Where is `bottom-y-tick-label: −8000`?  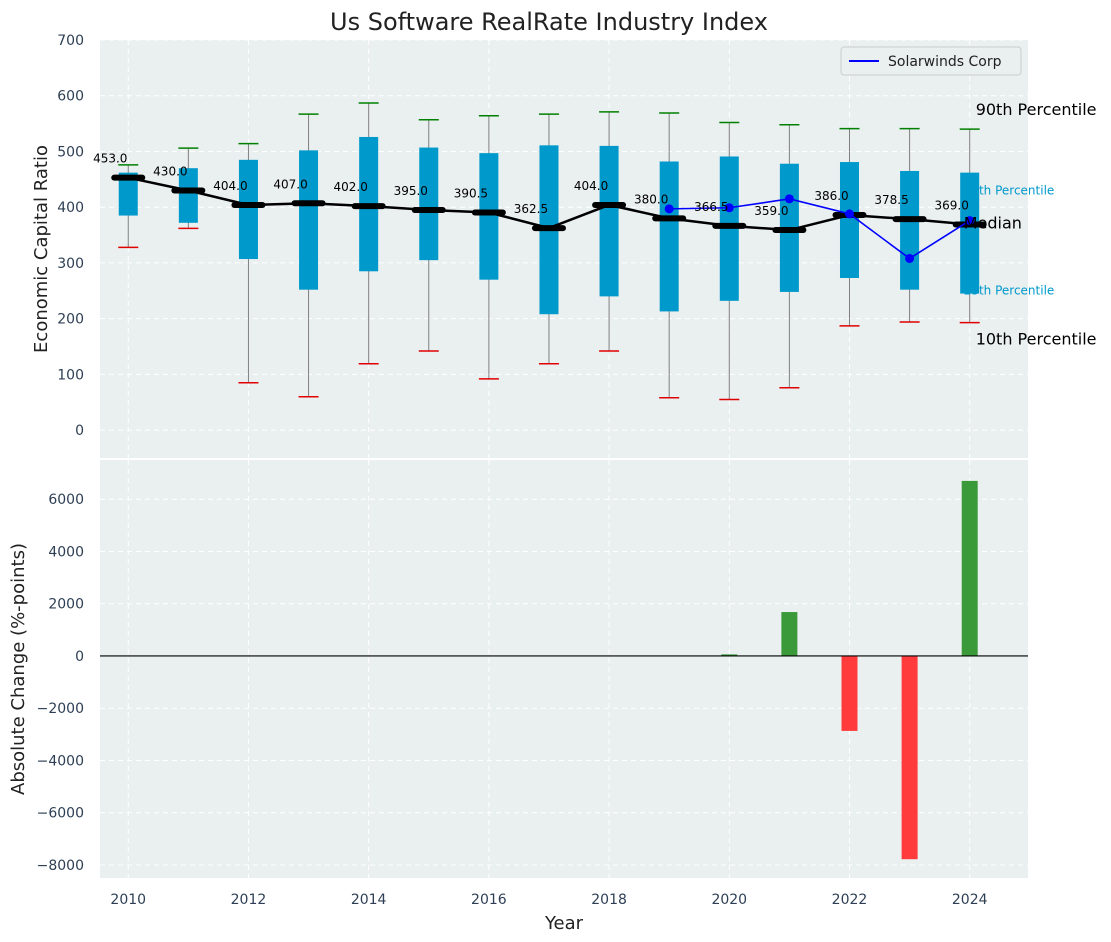 bottom-y-tick-label: −8000 is located at coordinates (60, 866).